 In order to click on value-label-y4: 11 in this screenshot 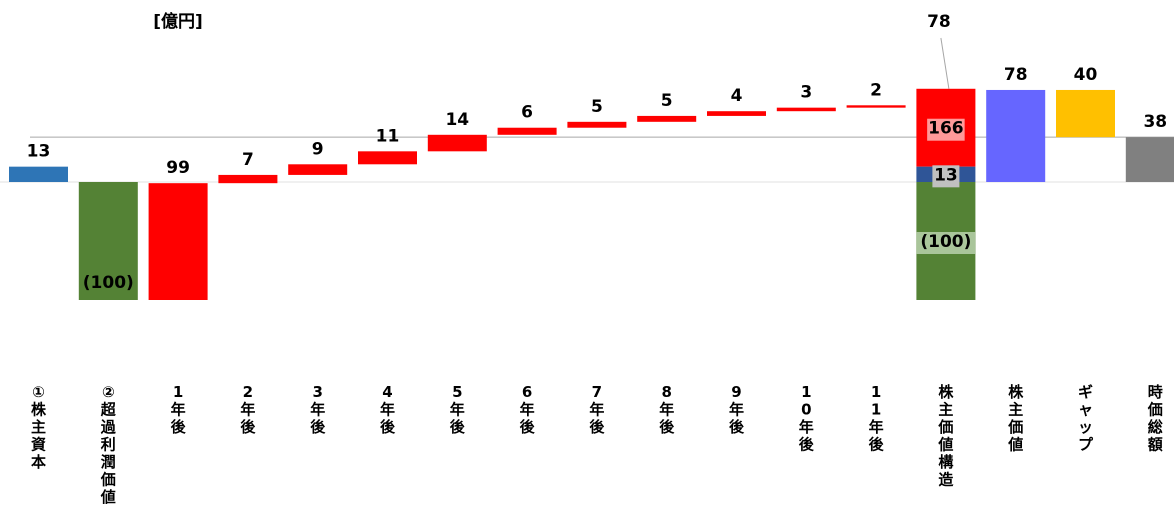, I will do `click(388, 136)`.